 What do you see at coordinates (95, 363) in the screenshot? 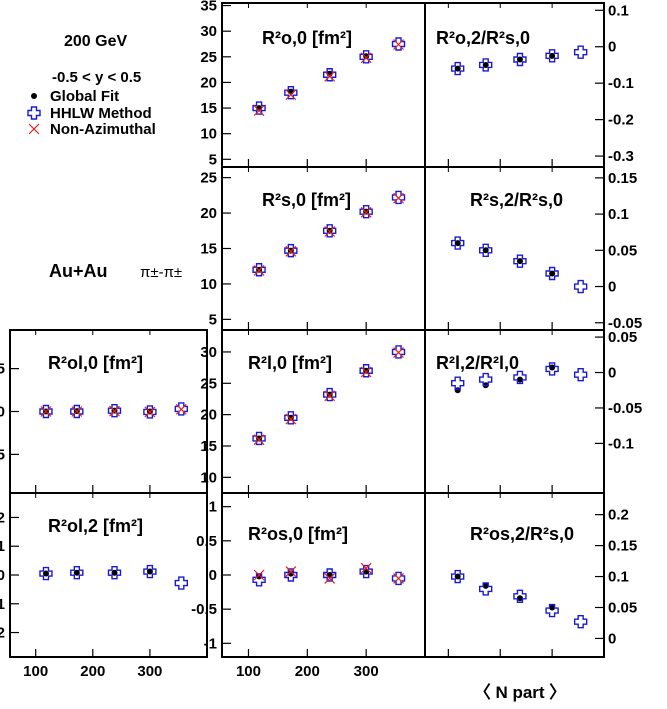
I see `panel-label: R²ol,0 [fm²]` at bounding box center [95, 363].